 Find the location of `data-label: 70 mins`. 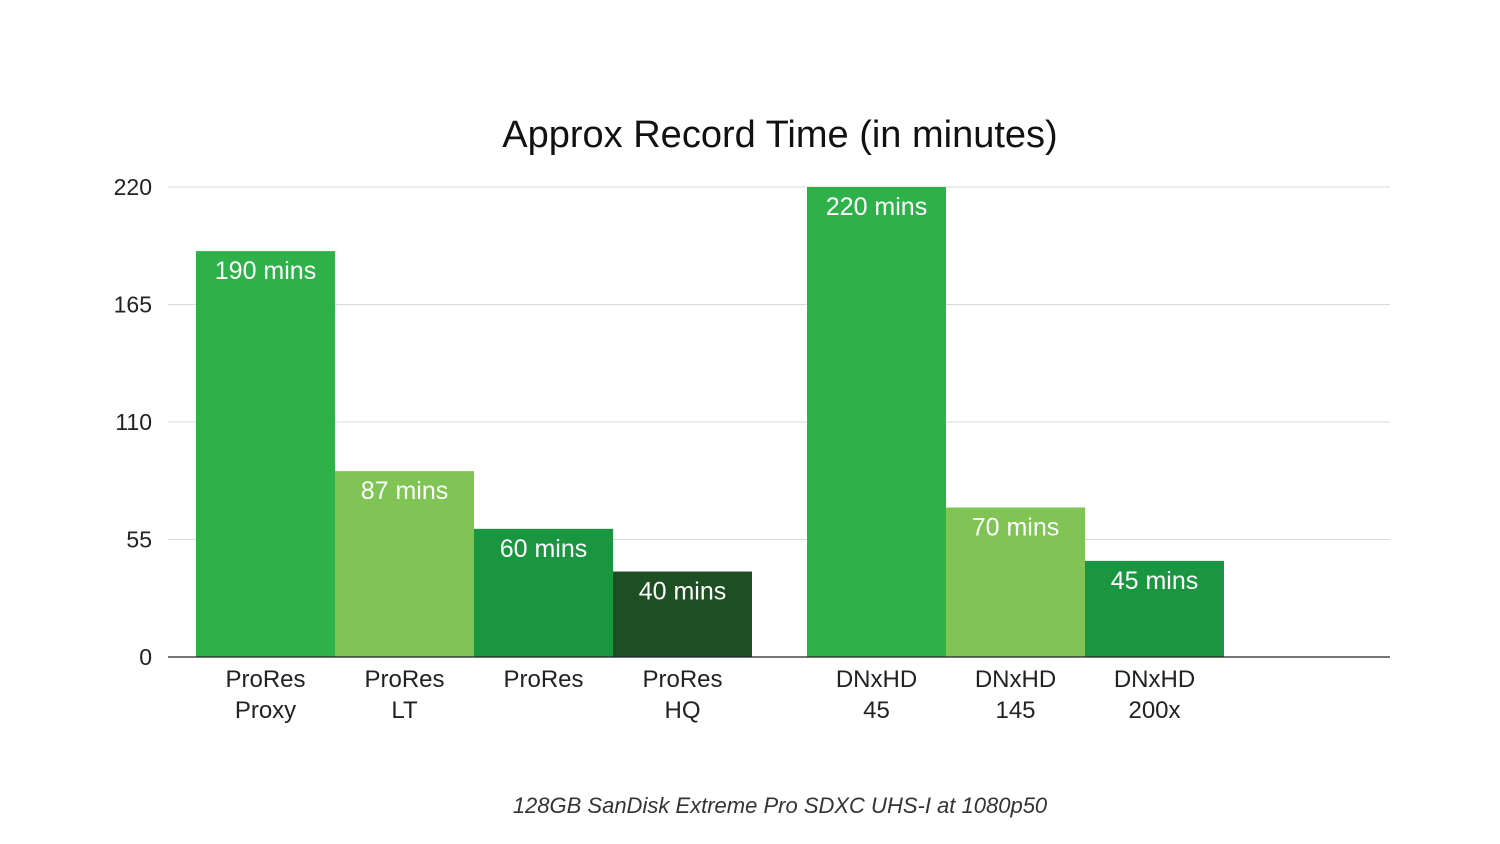

data-label: 70 mins is located at coordinates (1016, 527).